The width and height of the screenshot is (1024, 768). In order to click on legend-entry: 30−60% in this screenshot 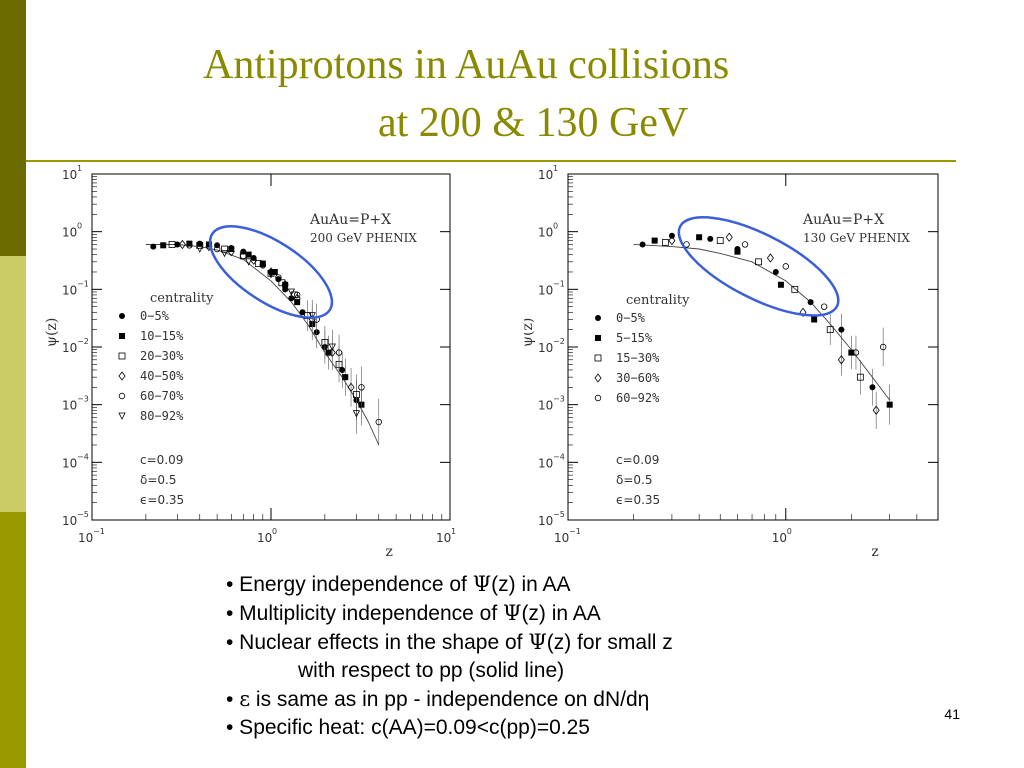, I will do `click(638, 378)`.